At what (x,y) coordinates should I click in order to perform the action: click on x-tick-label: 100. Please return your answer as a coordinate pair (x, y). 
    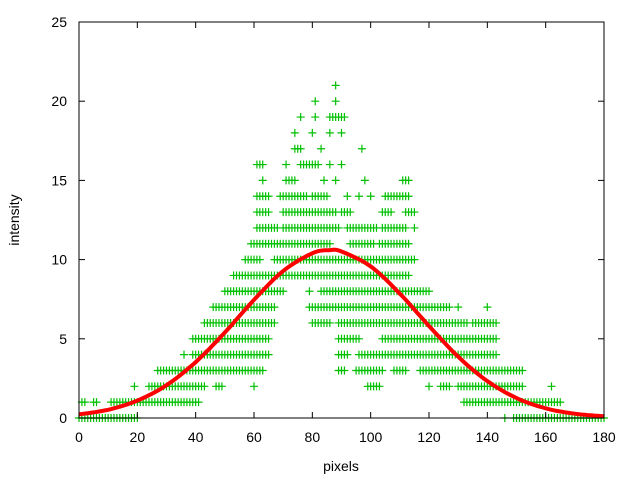
    Looking at the image, I should click on (371, 437).